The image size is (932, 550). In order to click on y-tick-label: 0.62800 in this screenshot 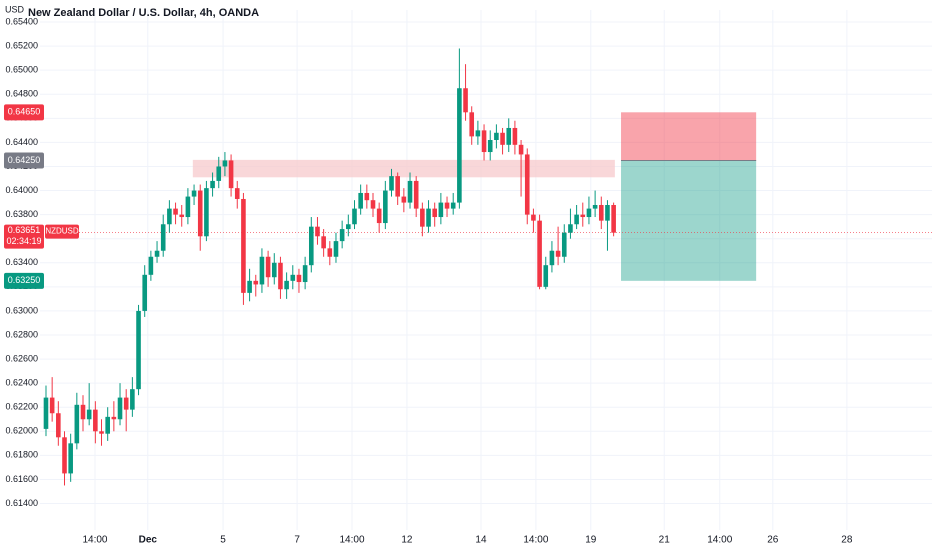, I will do `click(21, 334)`.